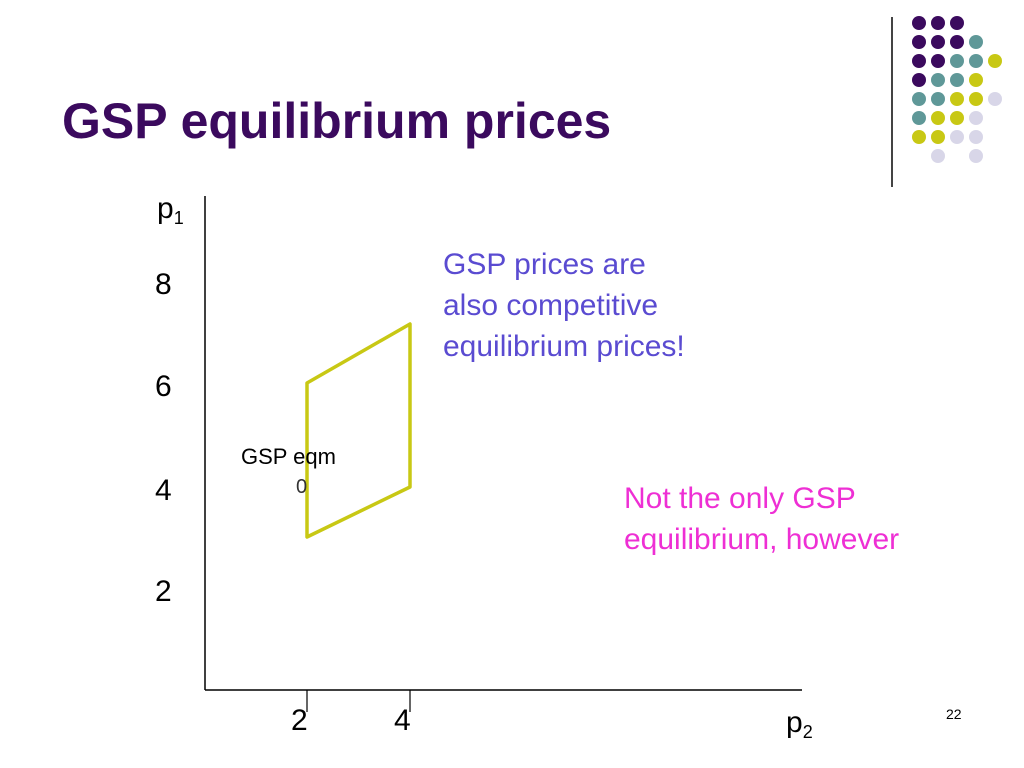  Describe the element at coordinates (954, 714) in the screenshot. I see `page-number: 22` at that location.